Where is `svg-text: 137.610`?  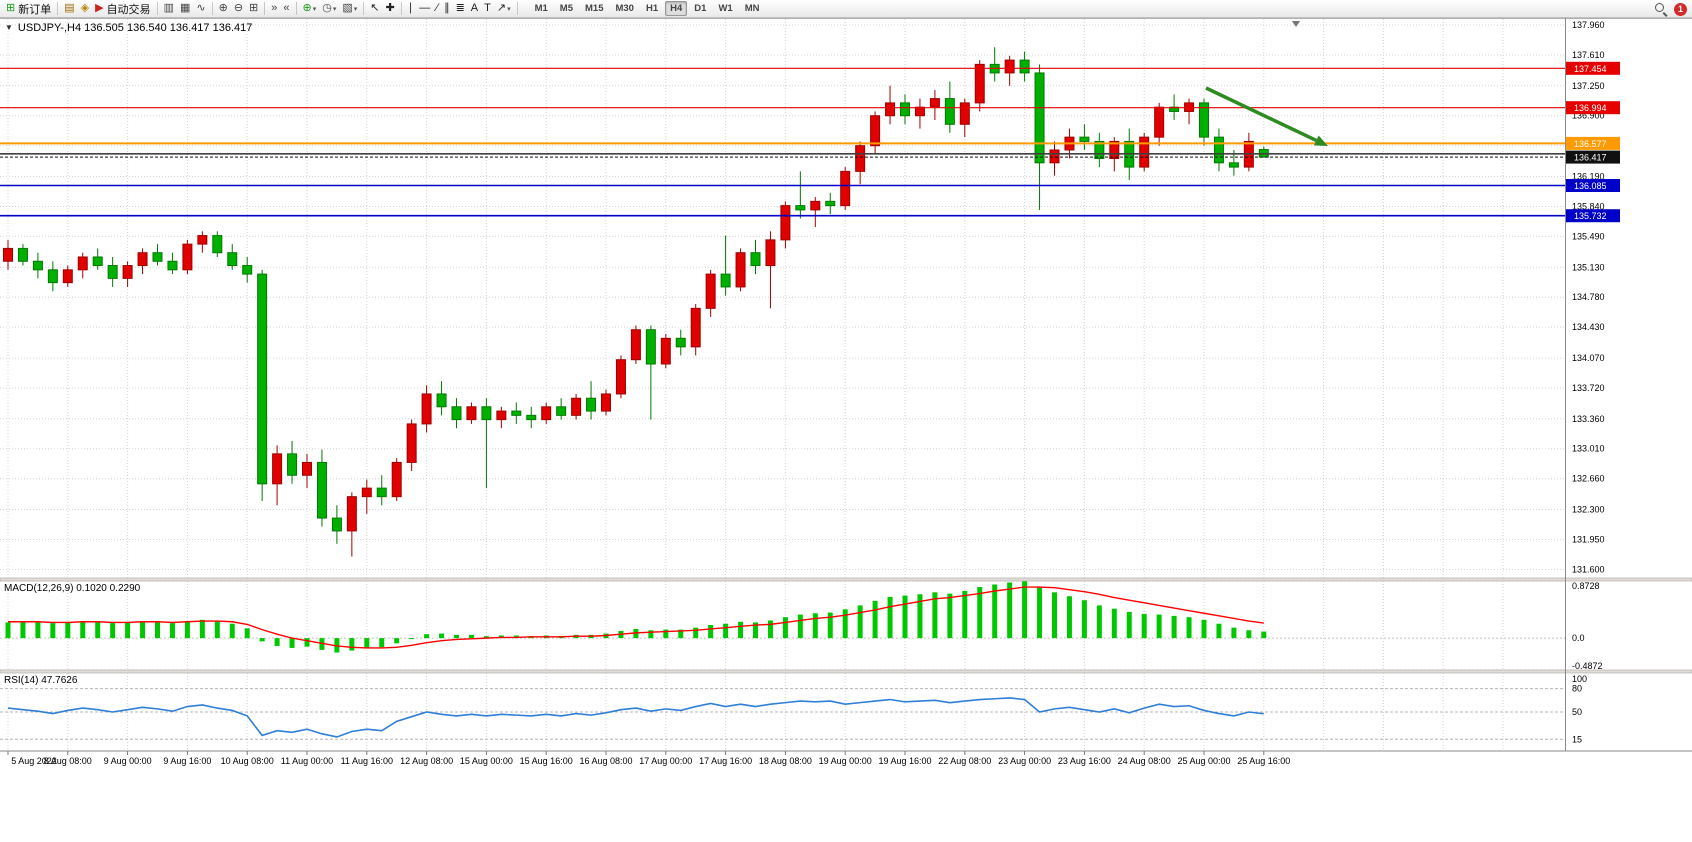 svg-text: 137.610 is located at coordinates (1588, 55).